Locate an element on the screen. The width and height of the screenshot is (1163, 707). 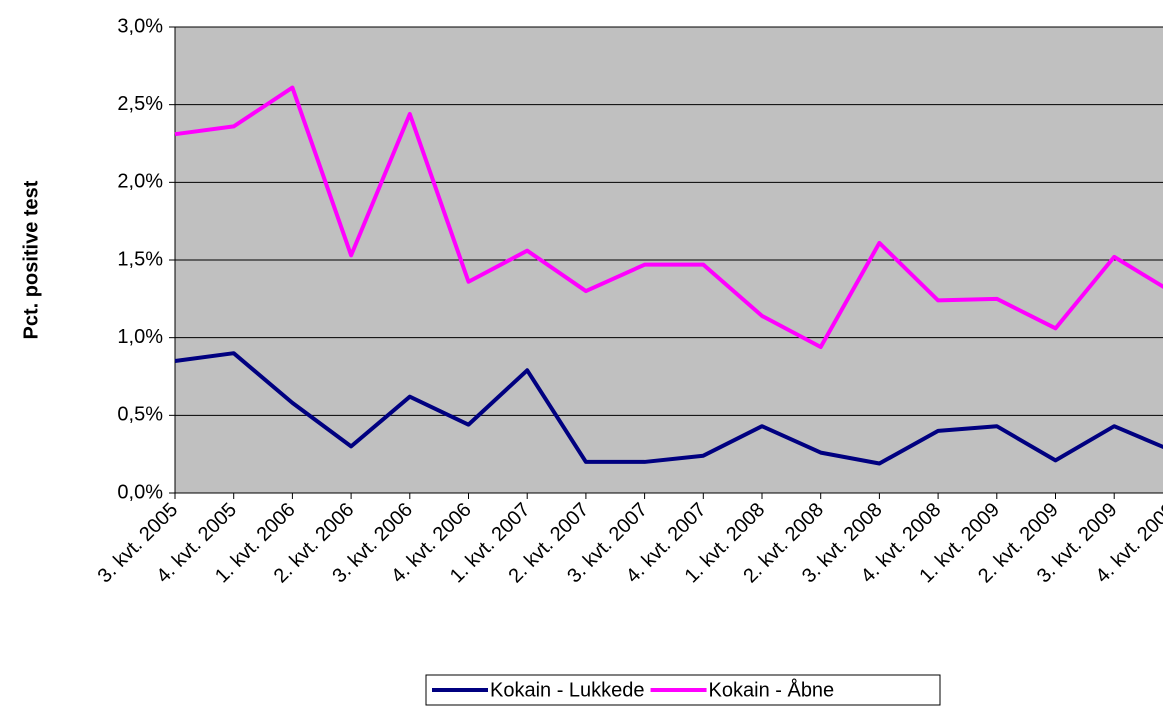
y-tick-label: 3,0% is located at coordinates (140, 26).